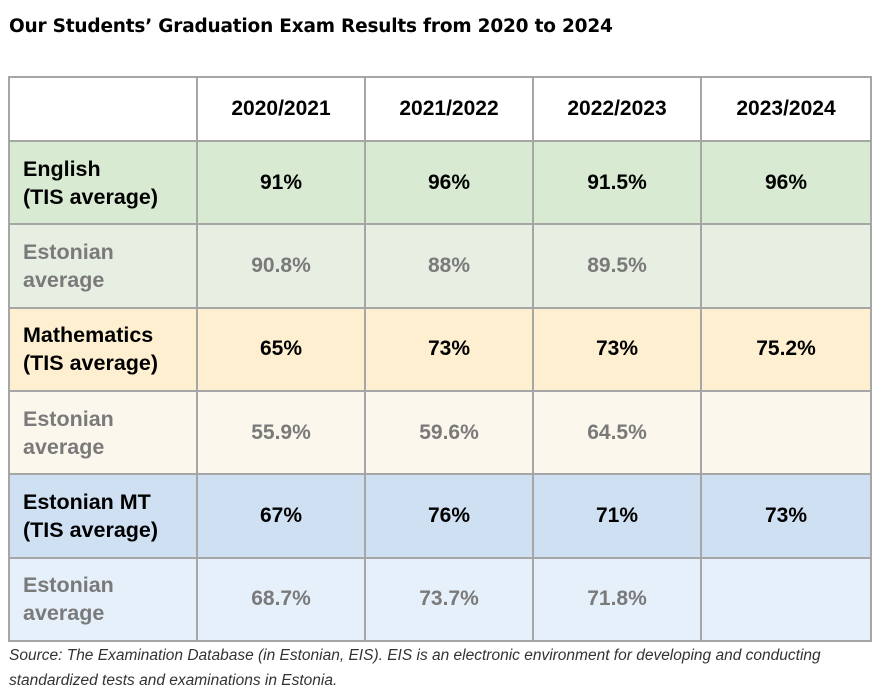 The image size is (879, 700). I want to click on column-header: 2021/2022, so click(449, 109).